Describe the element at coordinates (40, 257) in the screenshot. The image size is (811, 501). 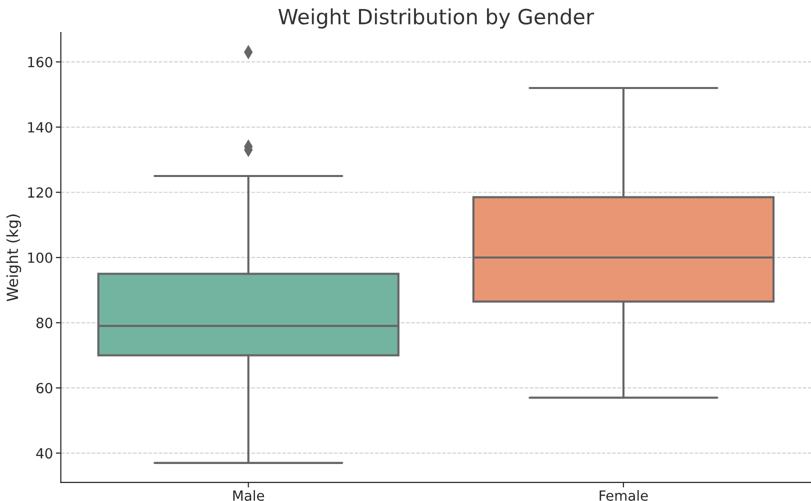
I see `y-tick-label: 100` at that location.